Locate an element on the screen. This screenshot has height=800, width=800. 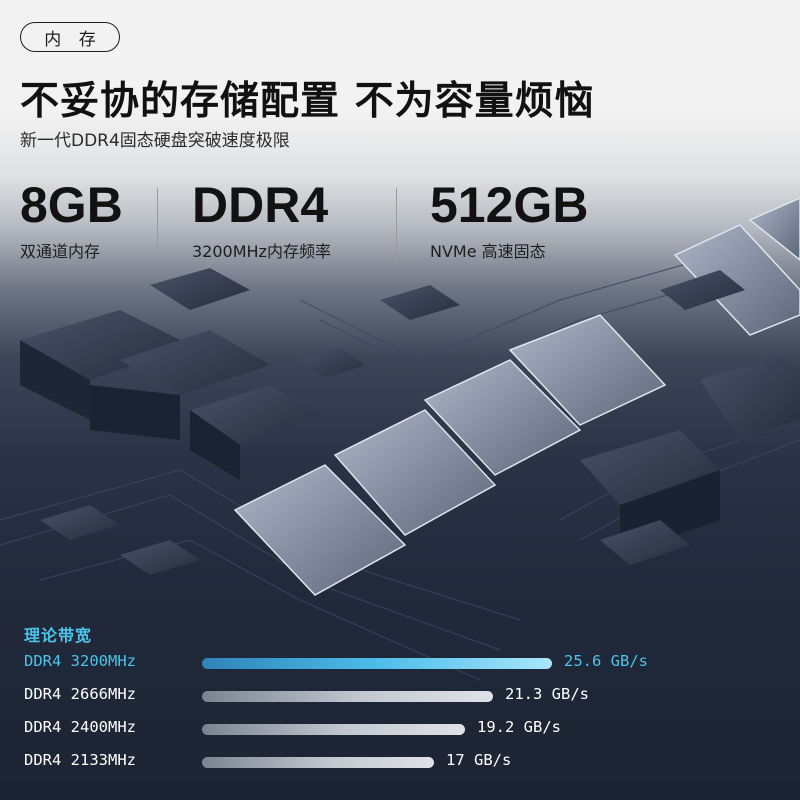
bandwidth-value: 17 GB/s is located at coordinates (479, 760).